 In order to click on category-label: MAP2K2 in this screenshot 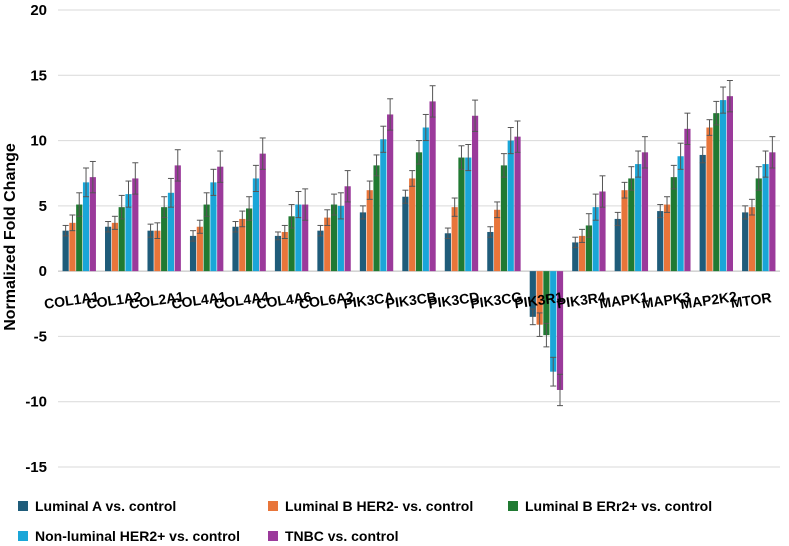, I will do `click(708, 300)`.